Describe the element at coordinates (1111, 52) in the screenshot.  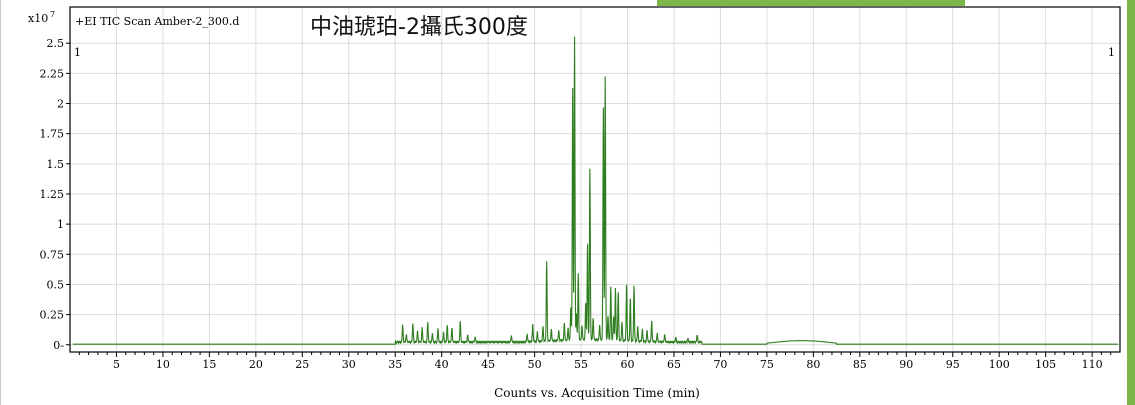
I see `marker-right: 1` at that location.